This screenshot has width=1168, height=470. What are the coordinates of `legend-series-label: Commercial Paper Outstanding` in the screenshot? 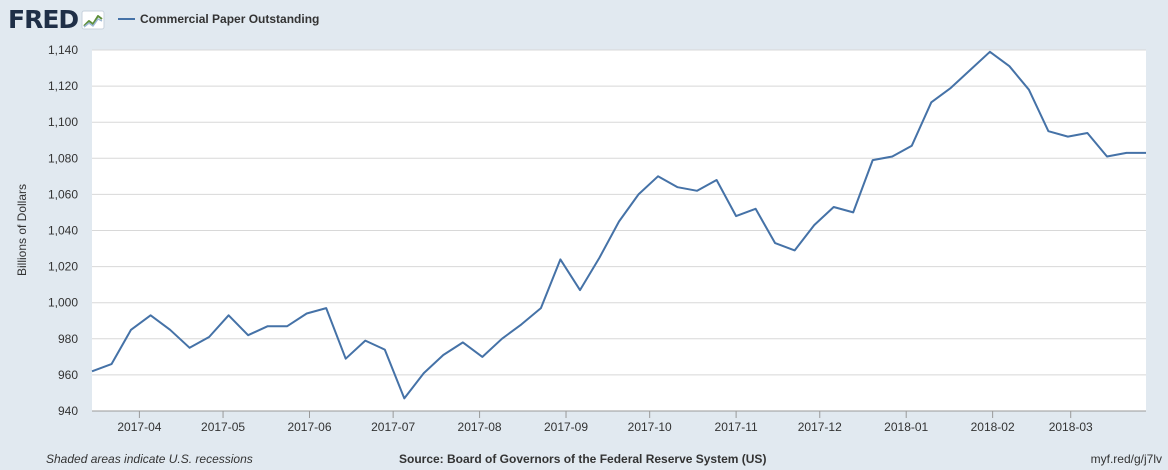 It's located at (230, 19).